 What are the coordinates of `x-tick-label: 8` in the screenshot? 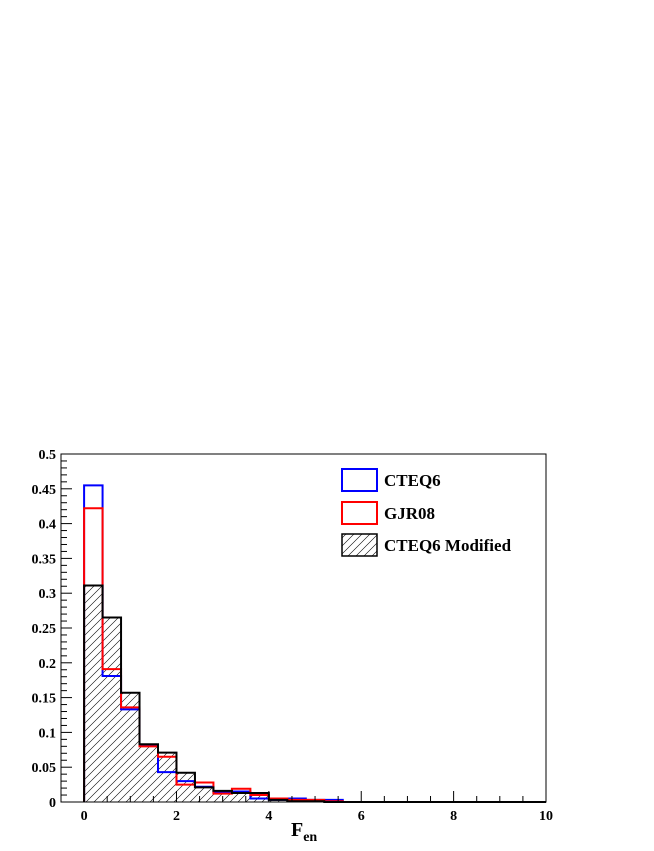 It's located at (453, 816).